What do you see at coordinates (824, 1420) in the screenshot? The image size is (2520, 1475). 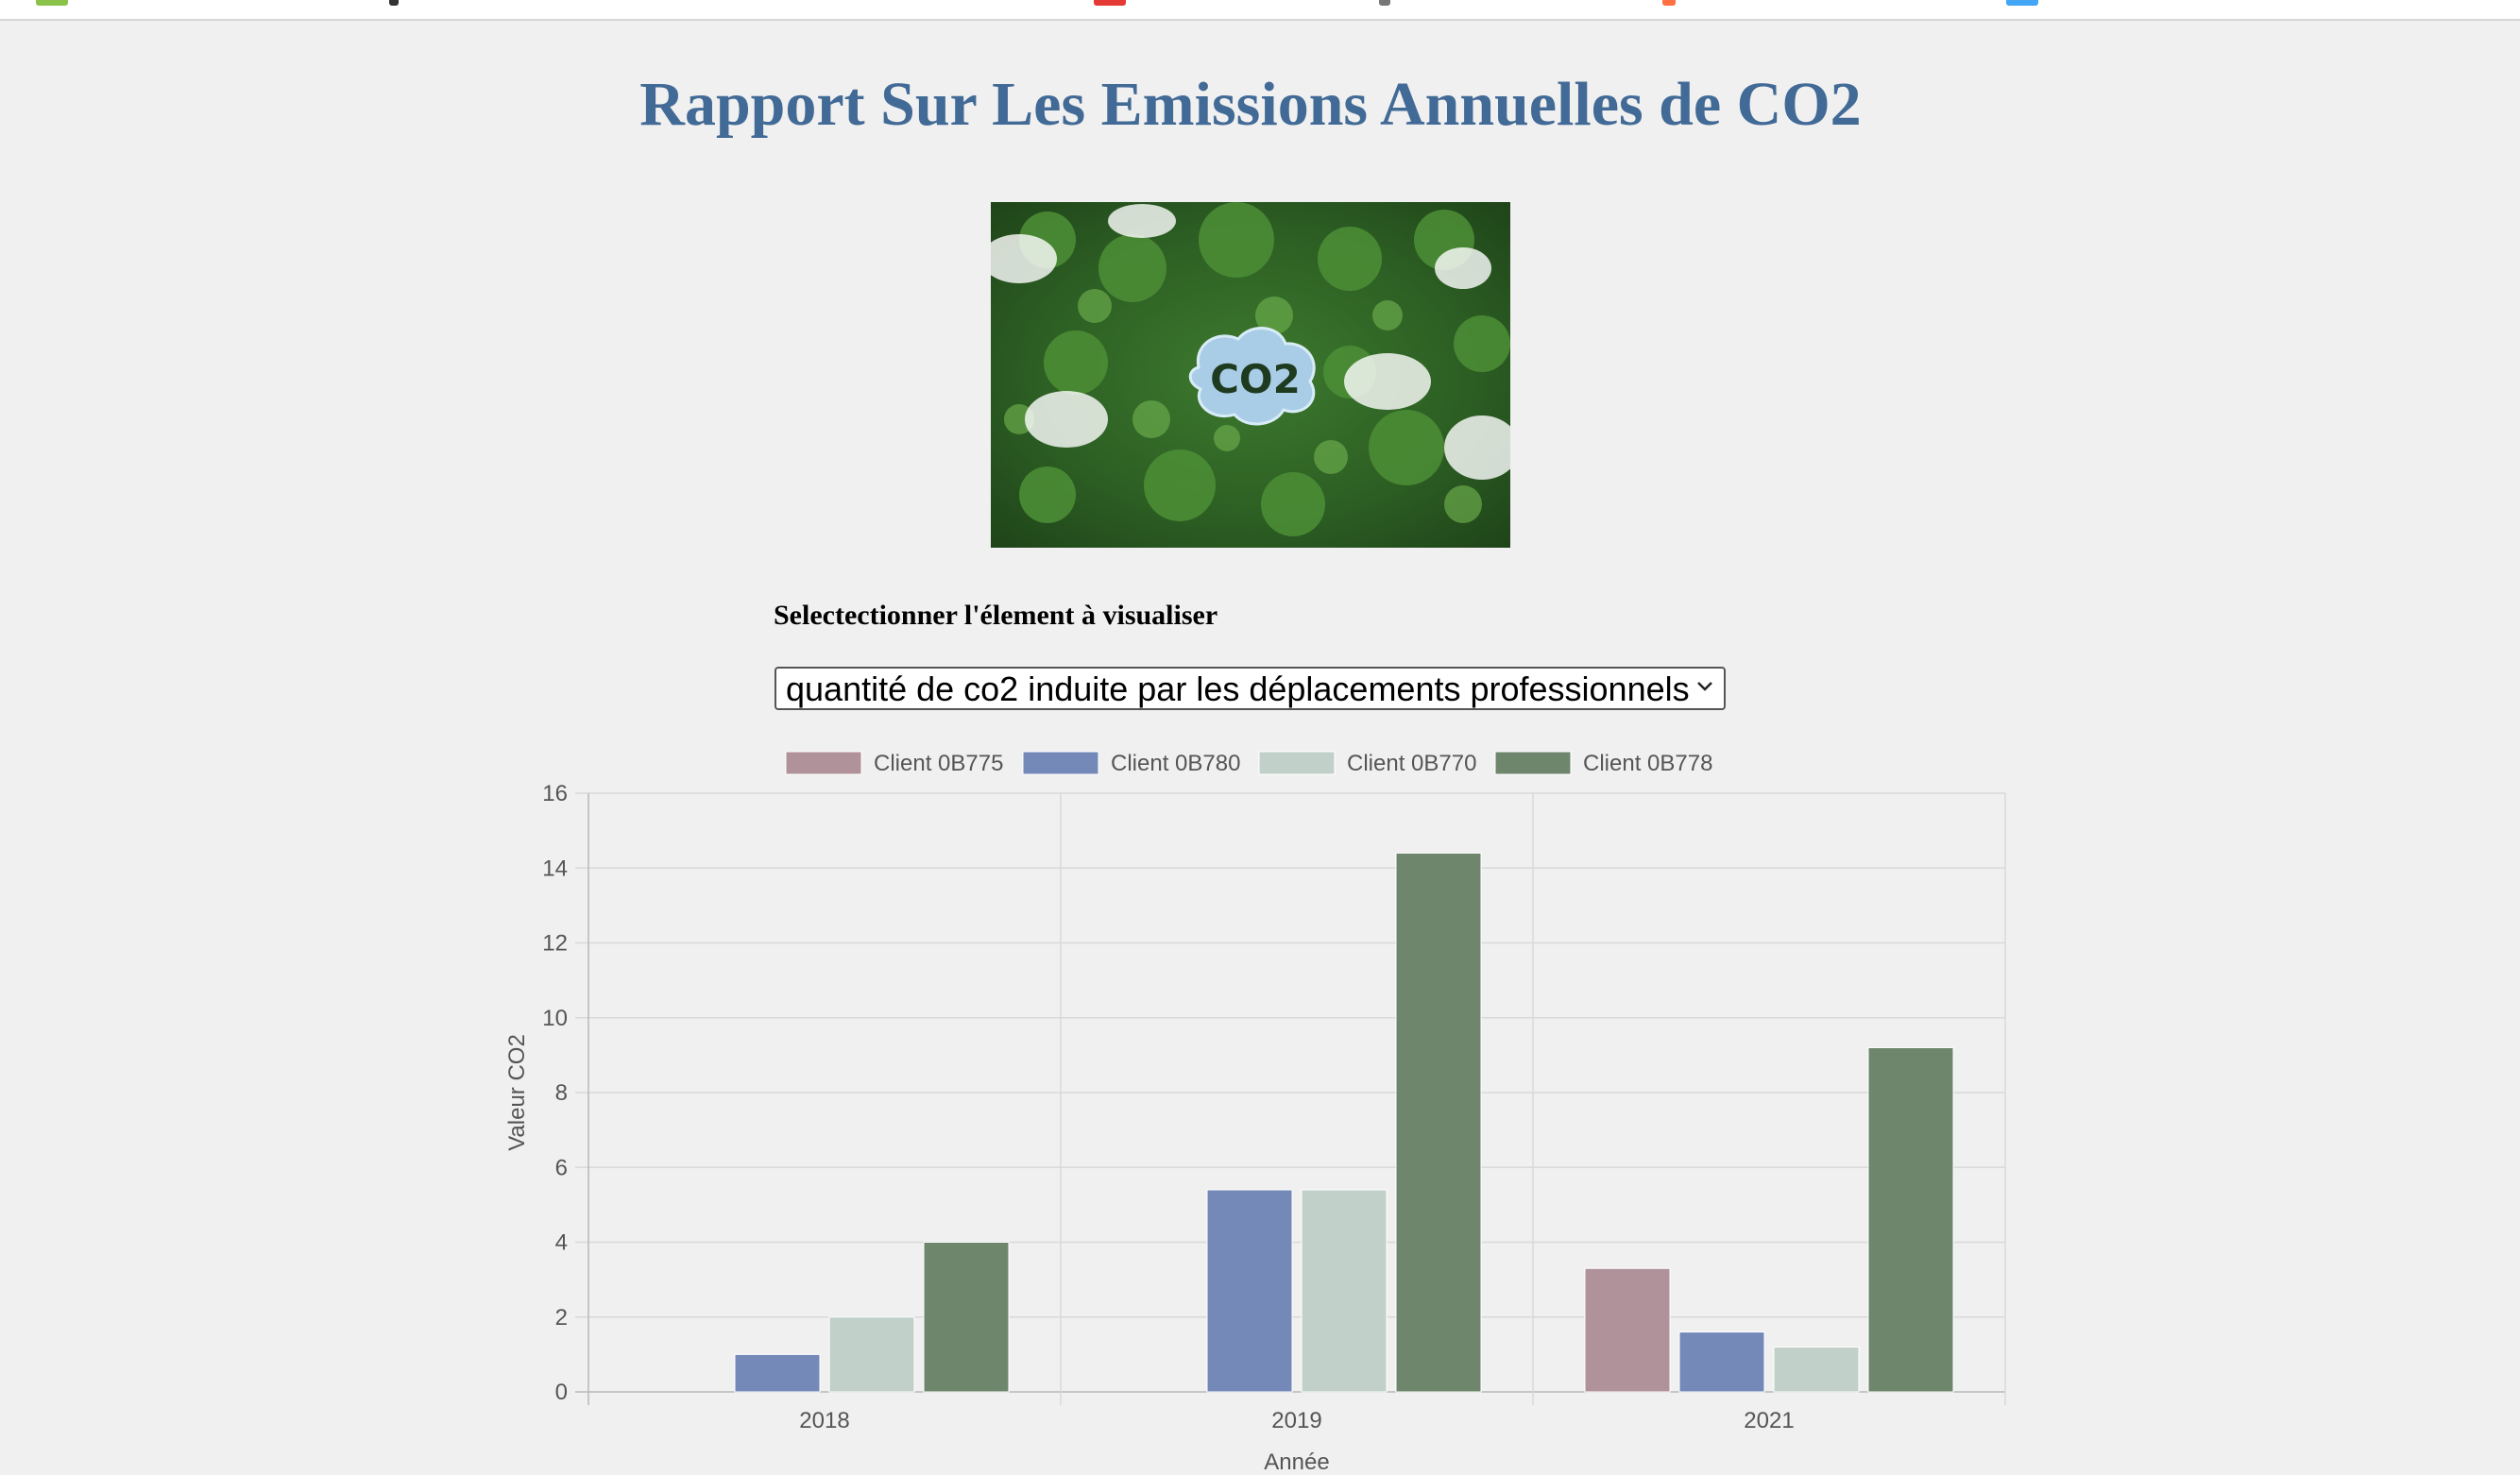 I see `x-tick-label: 2018` at bounding box center [824, 1420].